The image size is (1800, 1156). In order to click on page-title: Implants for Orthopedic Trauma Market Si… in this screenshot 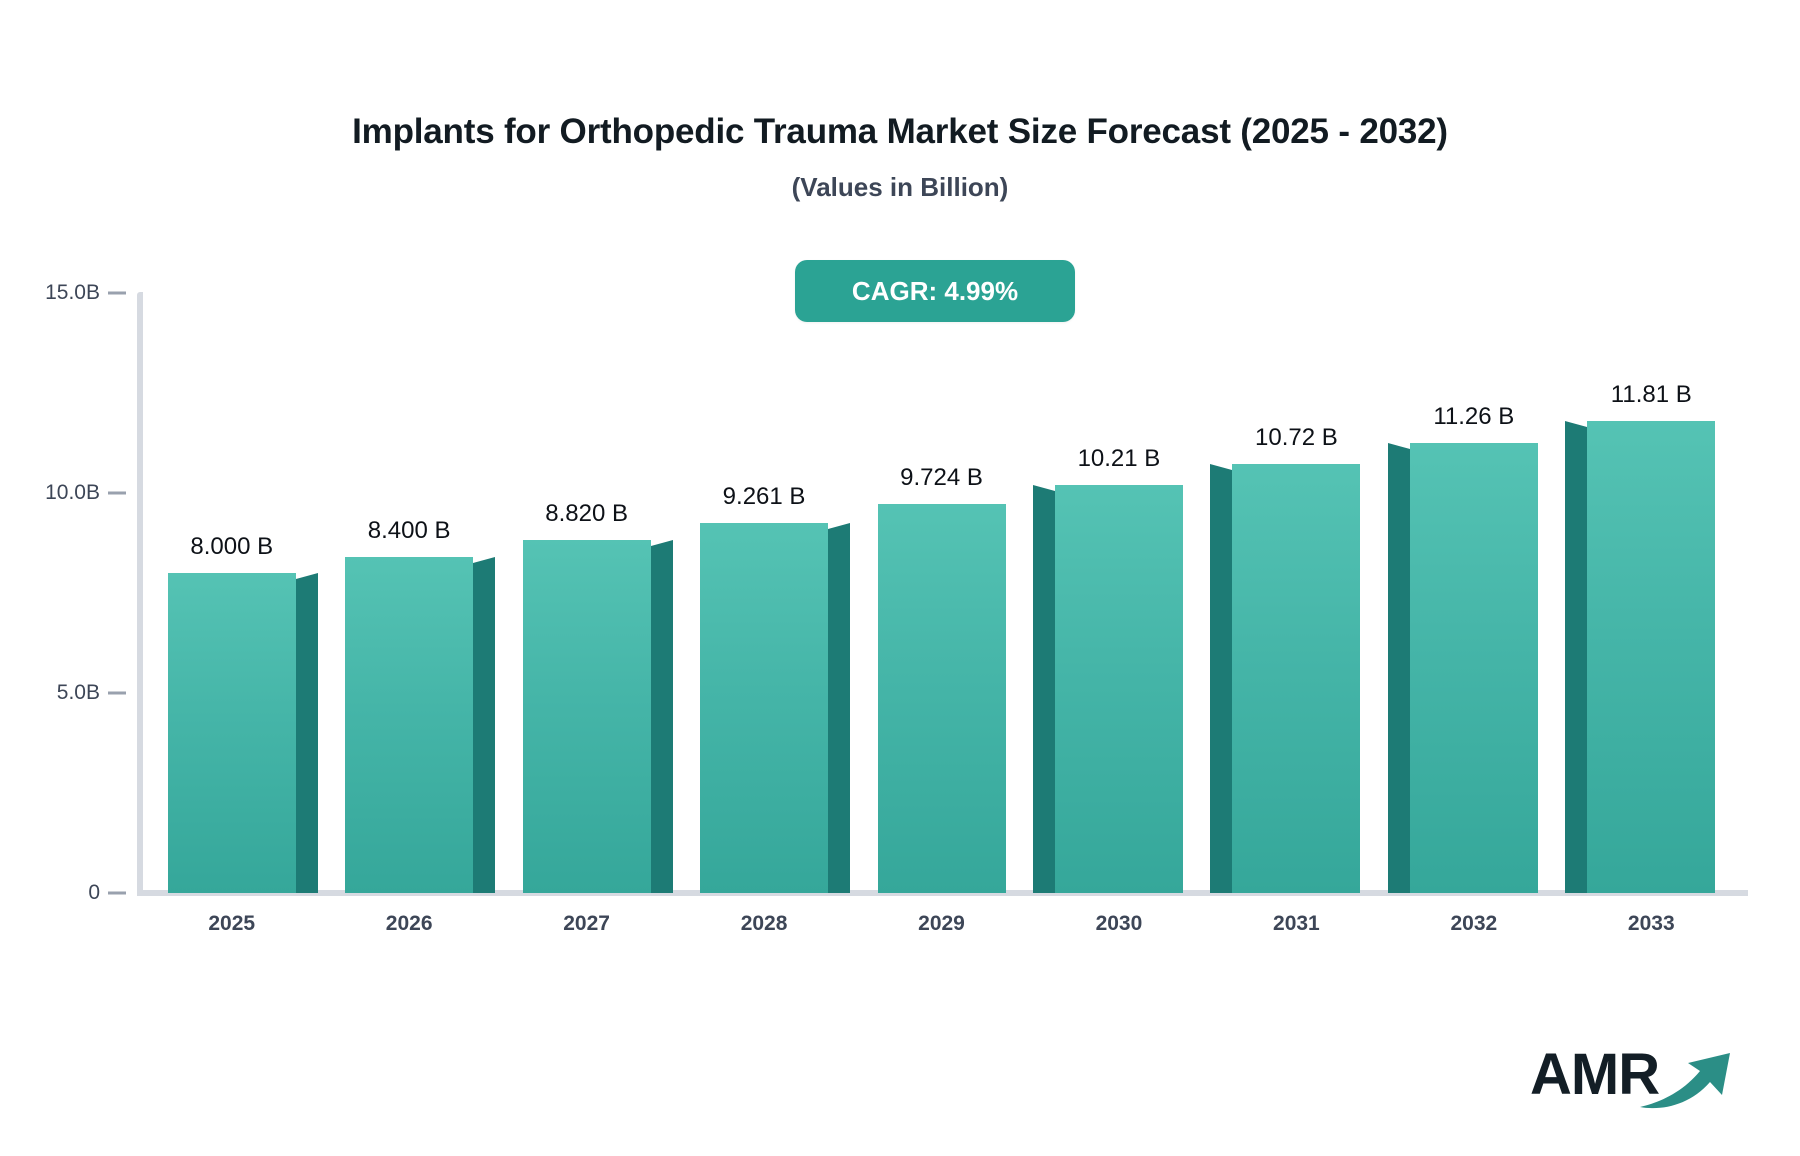, I will do `click(900, 131)`.